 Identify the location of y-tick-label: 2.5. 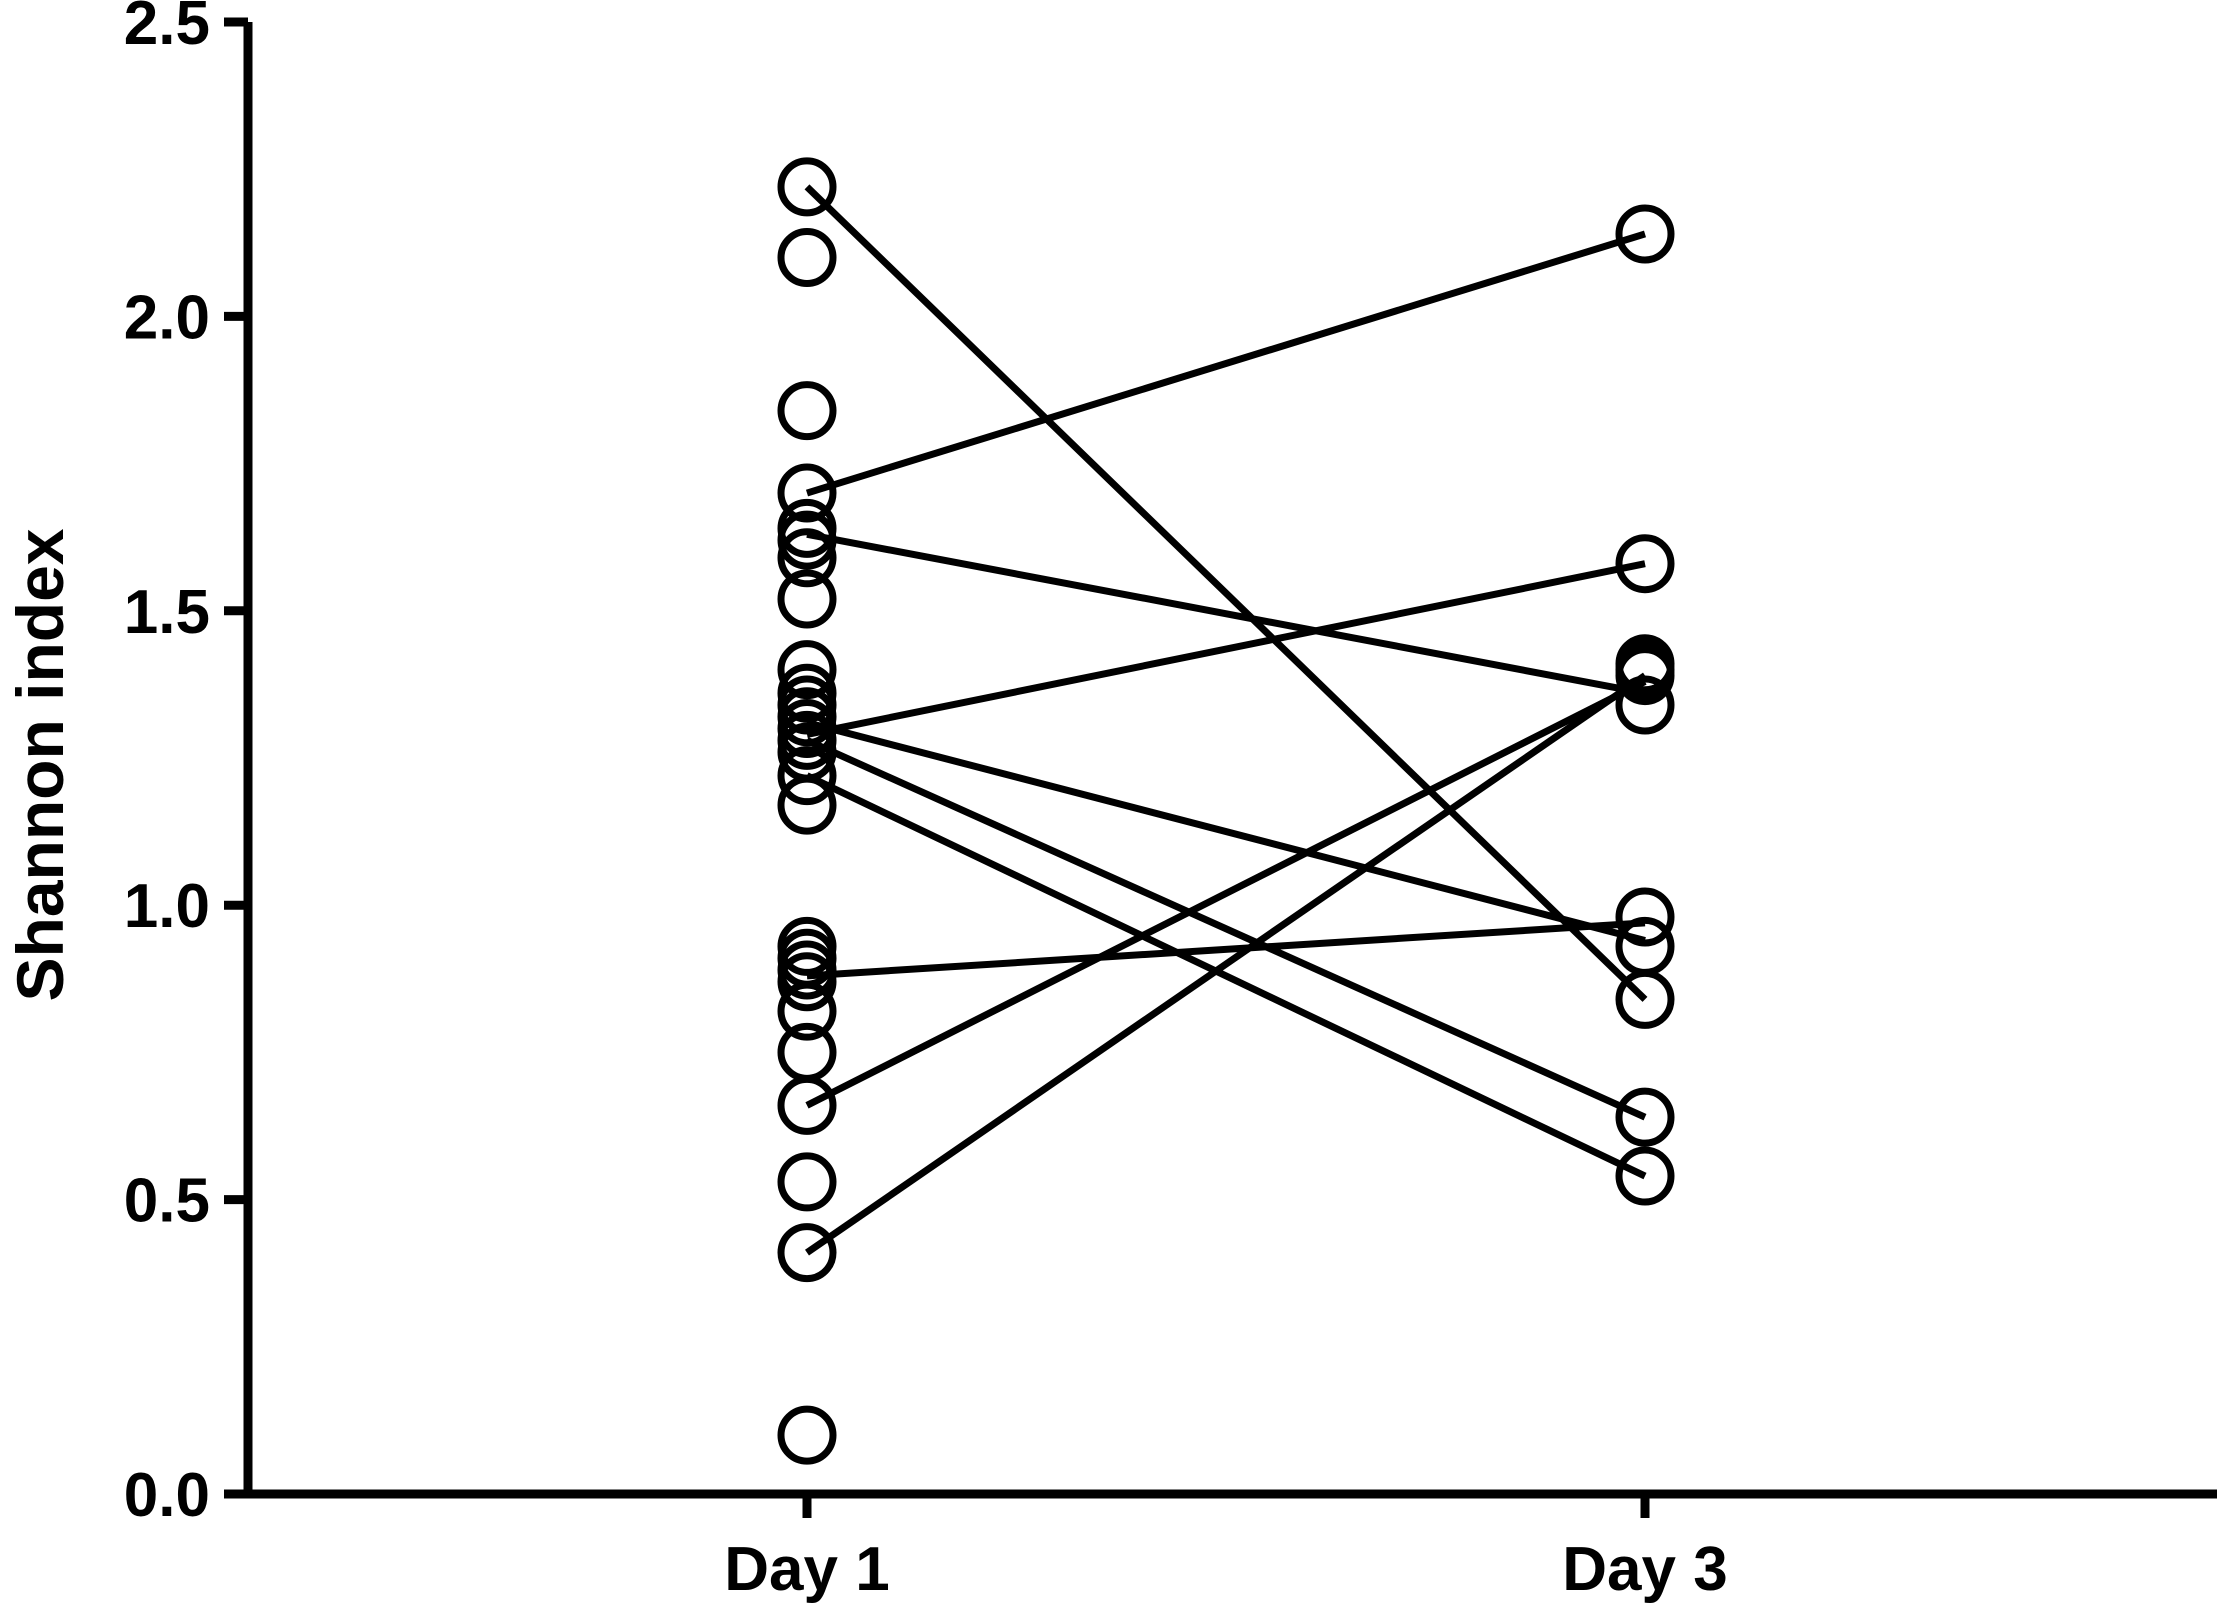
(167, 29).